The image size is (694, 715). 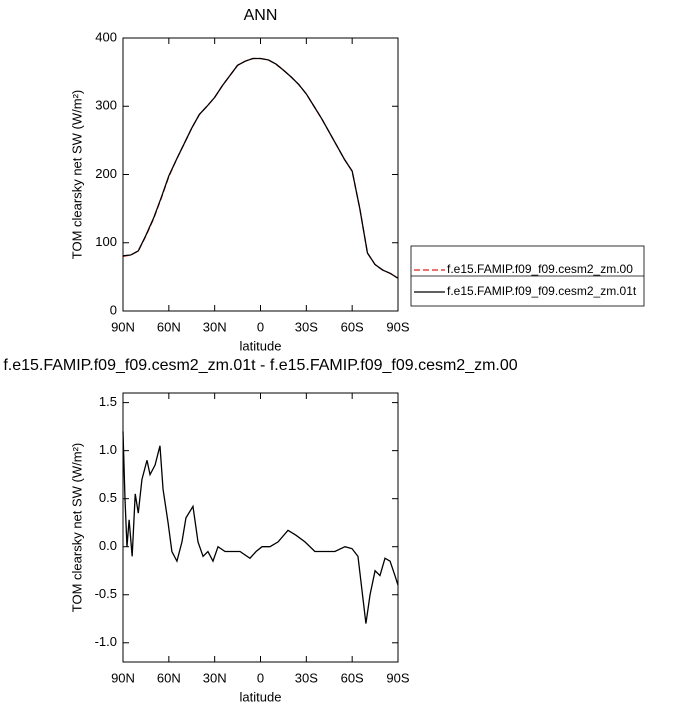 I want to click on y-tick-label: 1.5, so click(x=108, y=401).